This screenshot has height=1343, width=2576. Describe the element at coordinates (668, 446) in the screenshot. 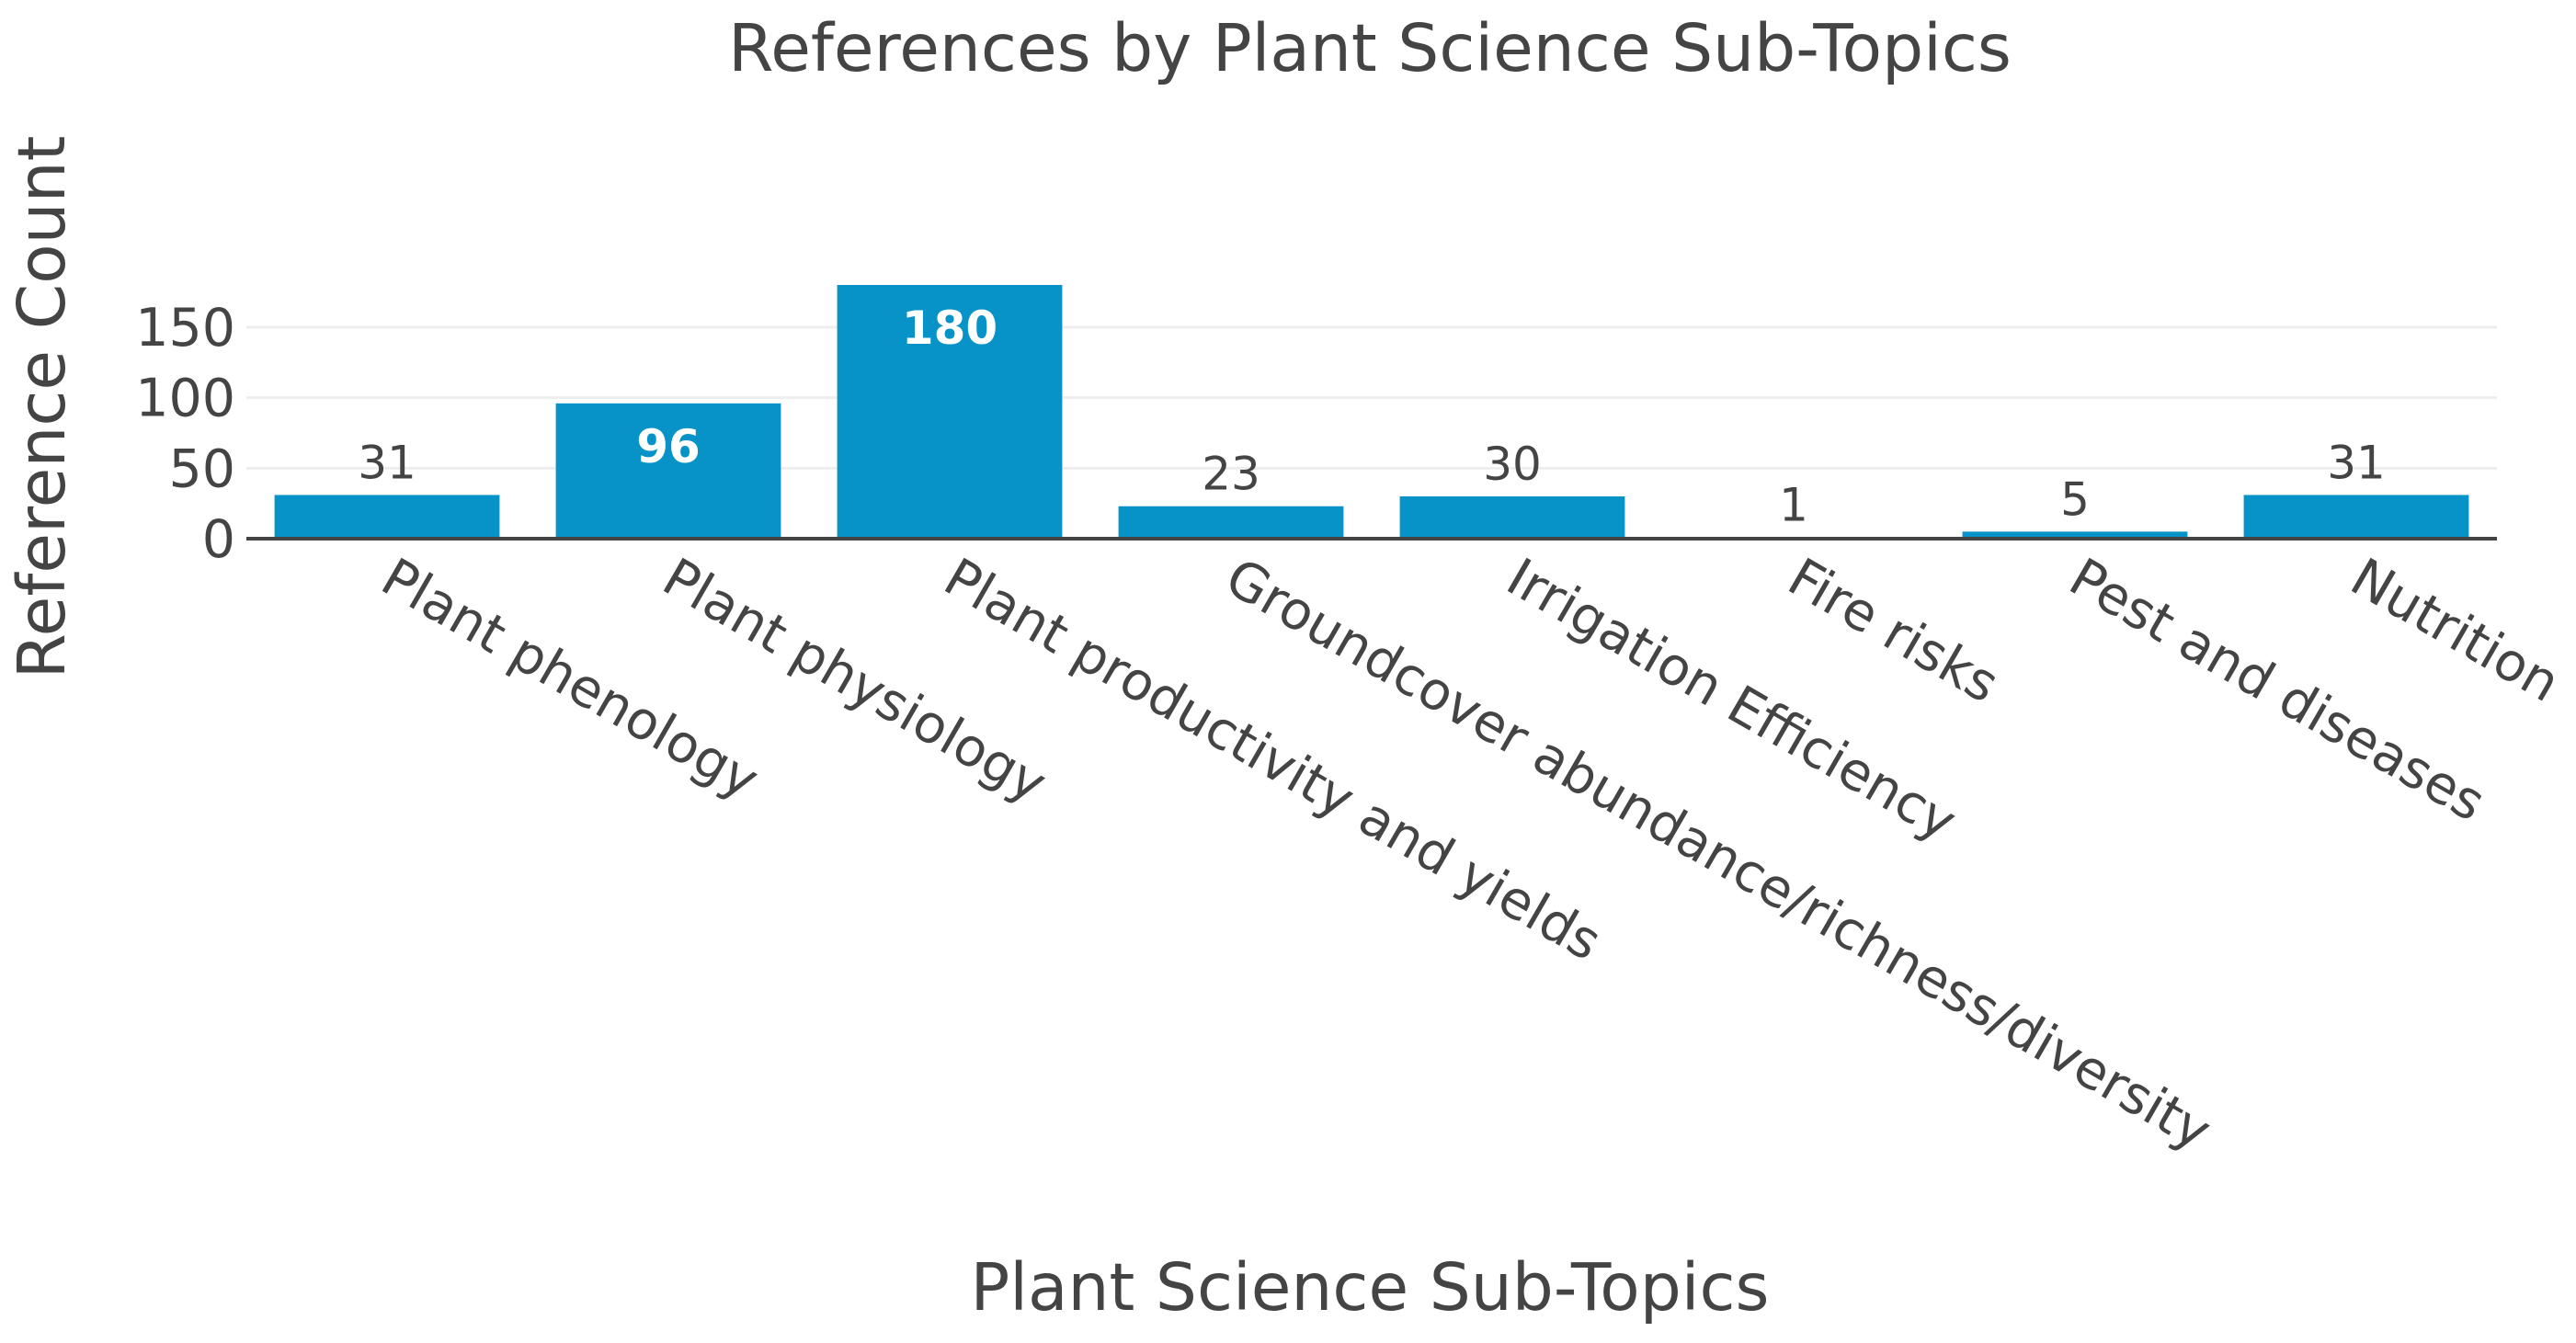

I see `bar-value-label: 96` at that location.